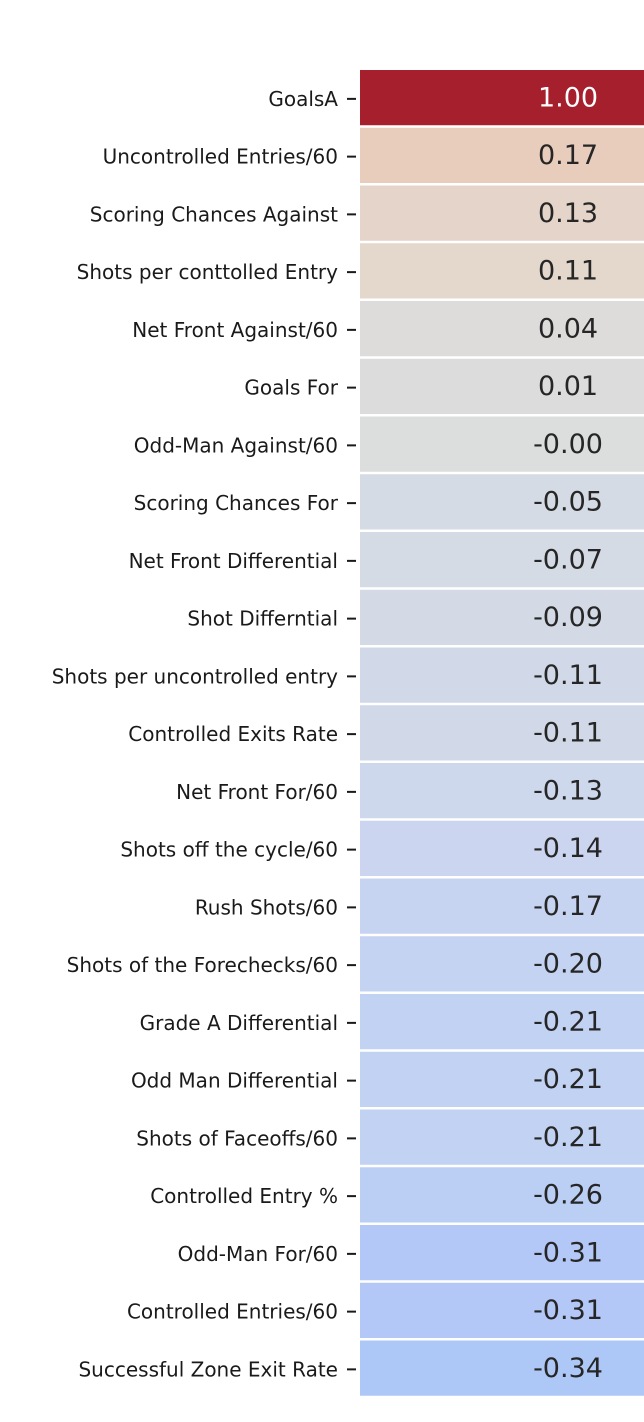  What do you see at coordinates (235, 330) in the screenshot?
I see `y-tick-label: Net Front Against/60` at bounding box center [235, 330].